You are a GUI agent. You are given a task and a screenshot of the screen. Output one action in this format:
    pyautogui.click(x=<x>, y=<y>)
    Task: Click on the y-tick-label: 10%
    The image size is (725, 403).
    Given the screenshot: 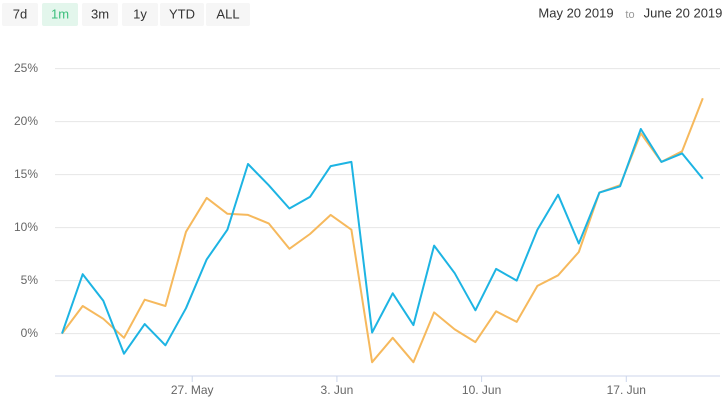 What is the action you would take?
    pyautogui.click(x=26, y=227)
    